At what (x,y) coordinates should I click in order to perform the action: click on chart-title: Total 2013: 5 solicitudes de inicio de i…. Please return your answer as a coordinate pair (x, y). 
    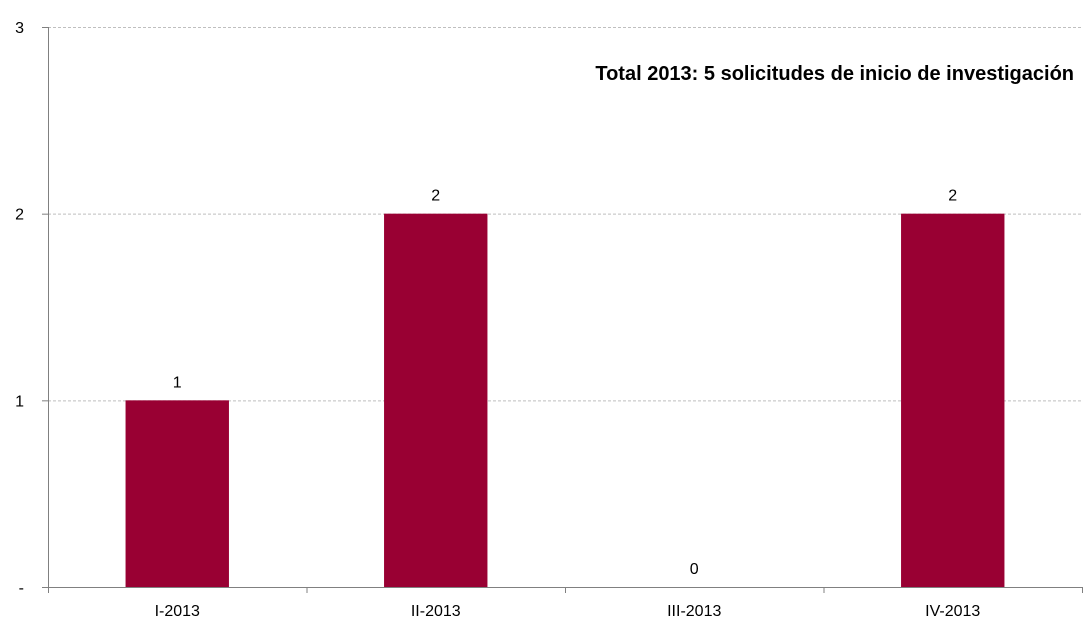
    Looking at the image, I should click on (834, 74).